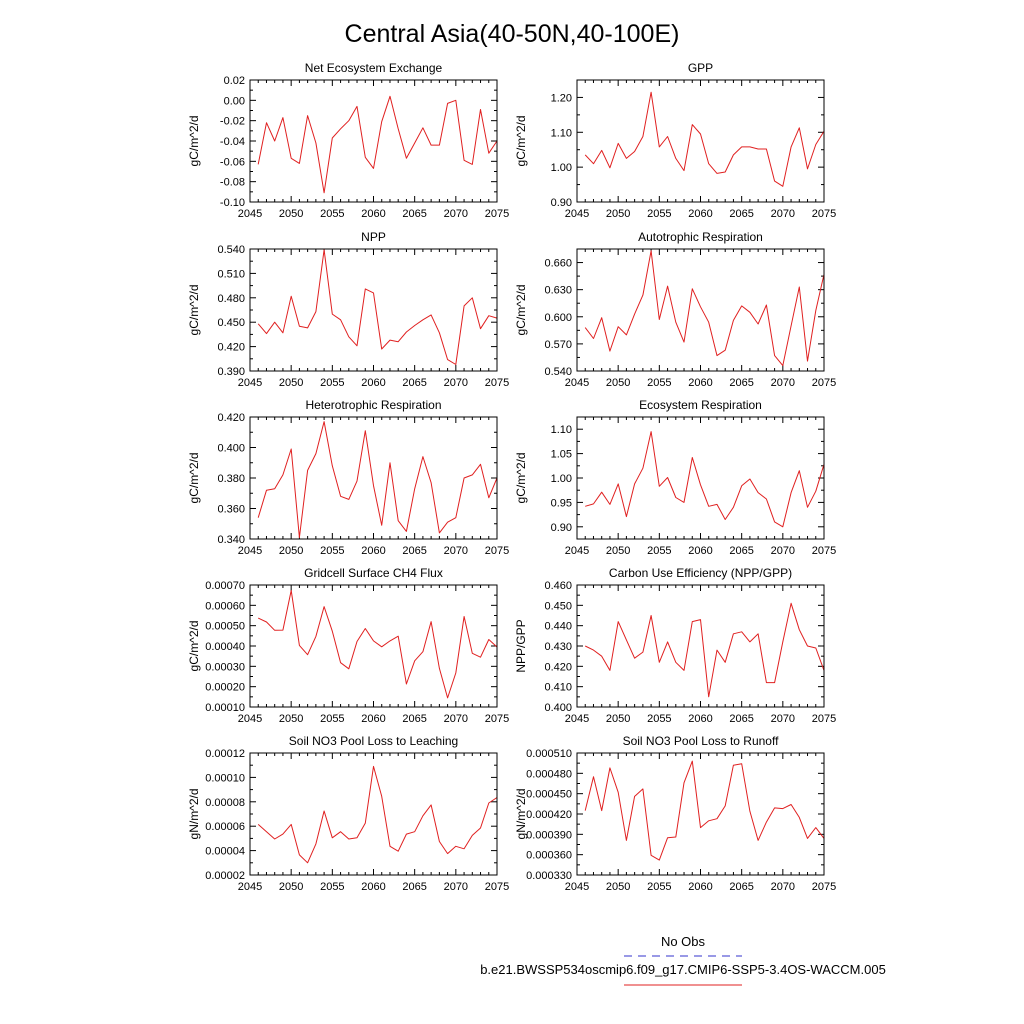 The width and height of the screenshot is (1024, 1024). I want to click on y-tick-label: 0.00004, so click(225, 852).